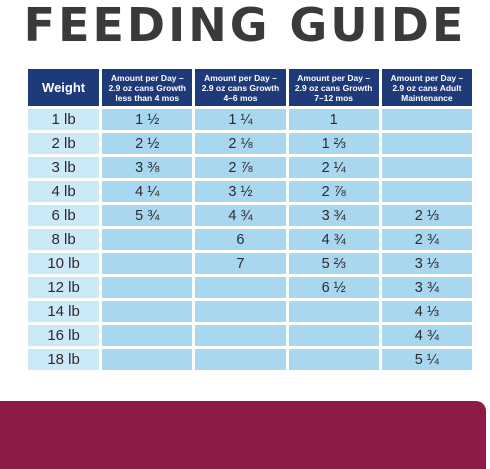  I want to click on table-row: 16 lb 4 ¾, so click(250, 335).